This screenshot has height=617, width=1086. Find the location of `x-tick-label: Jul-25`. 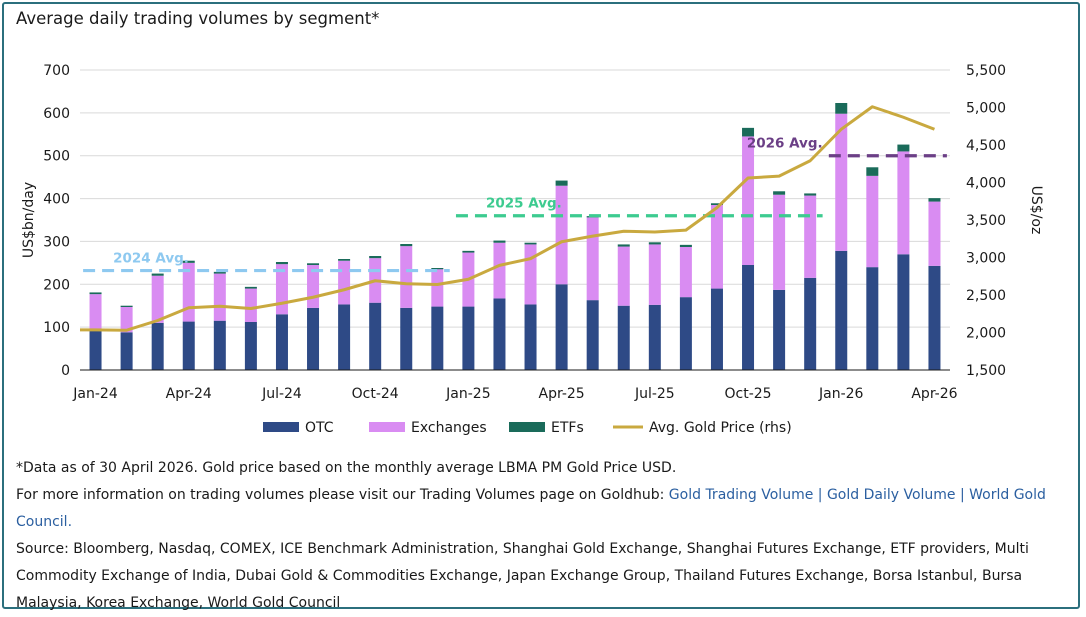

x-tick-label: Jul-25 is located at coordinates (654, 394).